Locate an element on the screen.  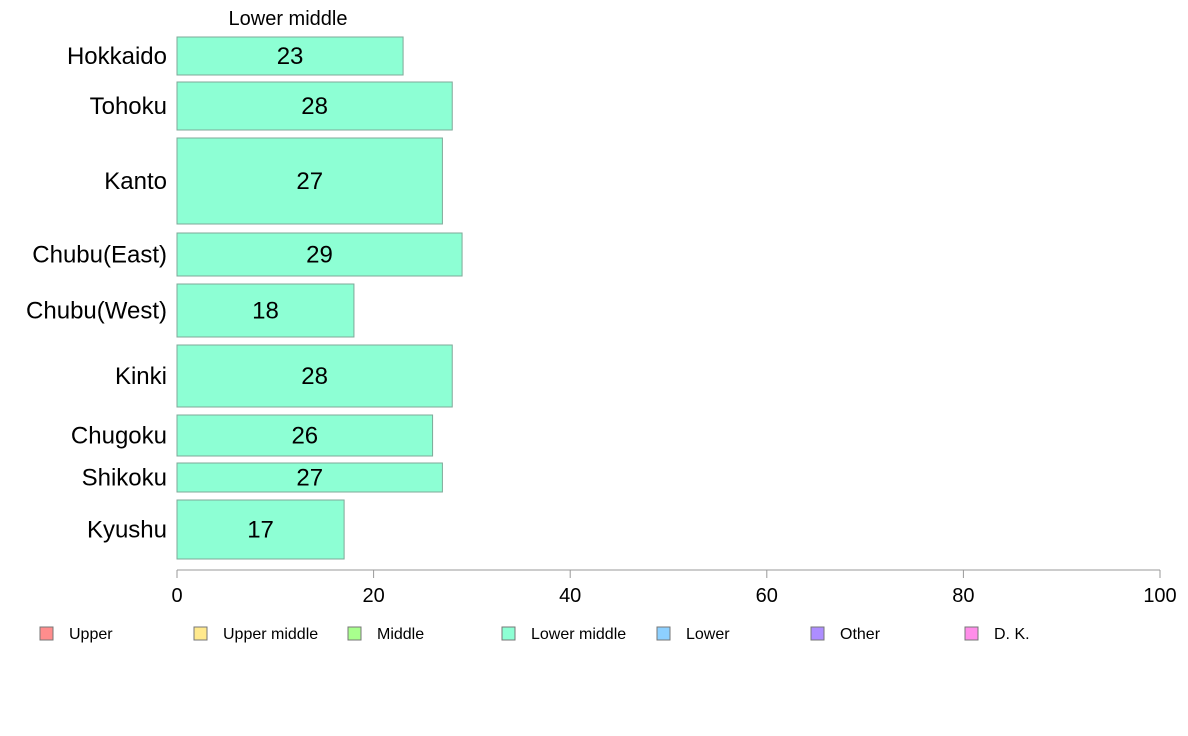
category-label: Tohoku is located at coordinates (128, 106).